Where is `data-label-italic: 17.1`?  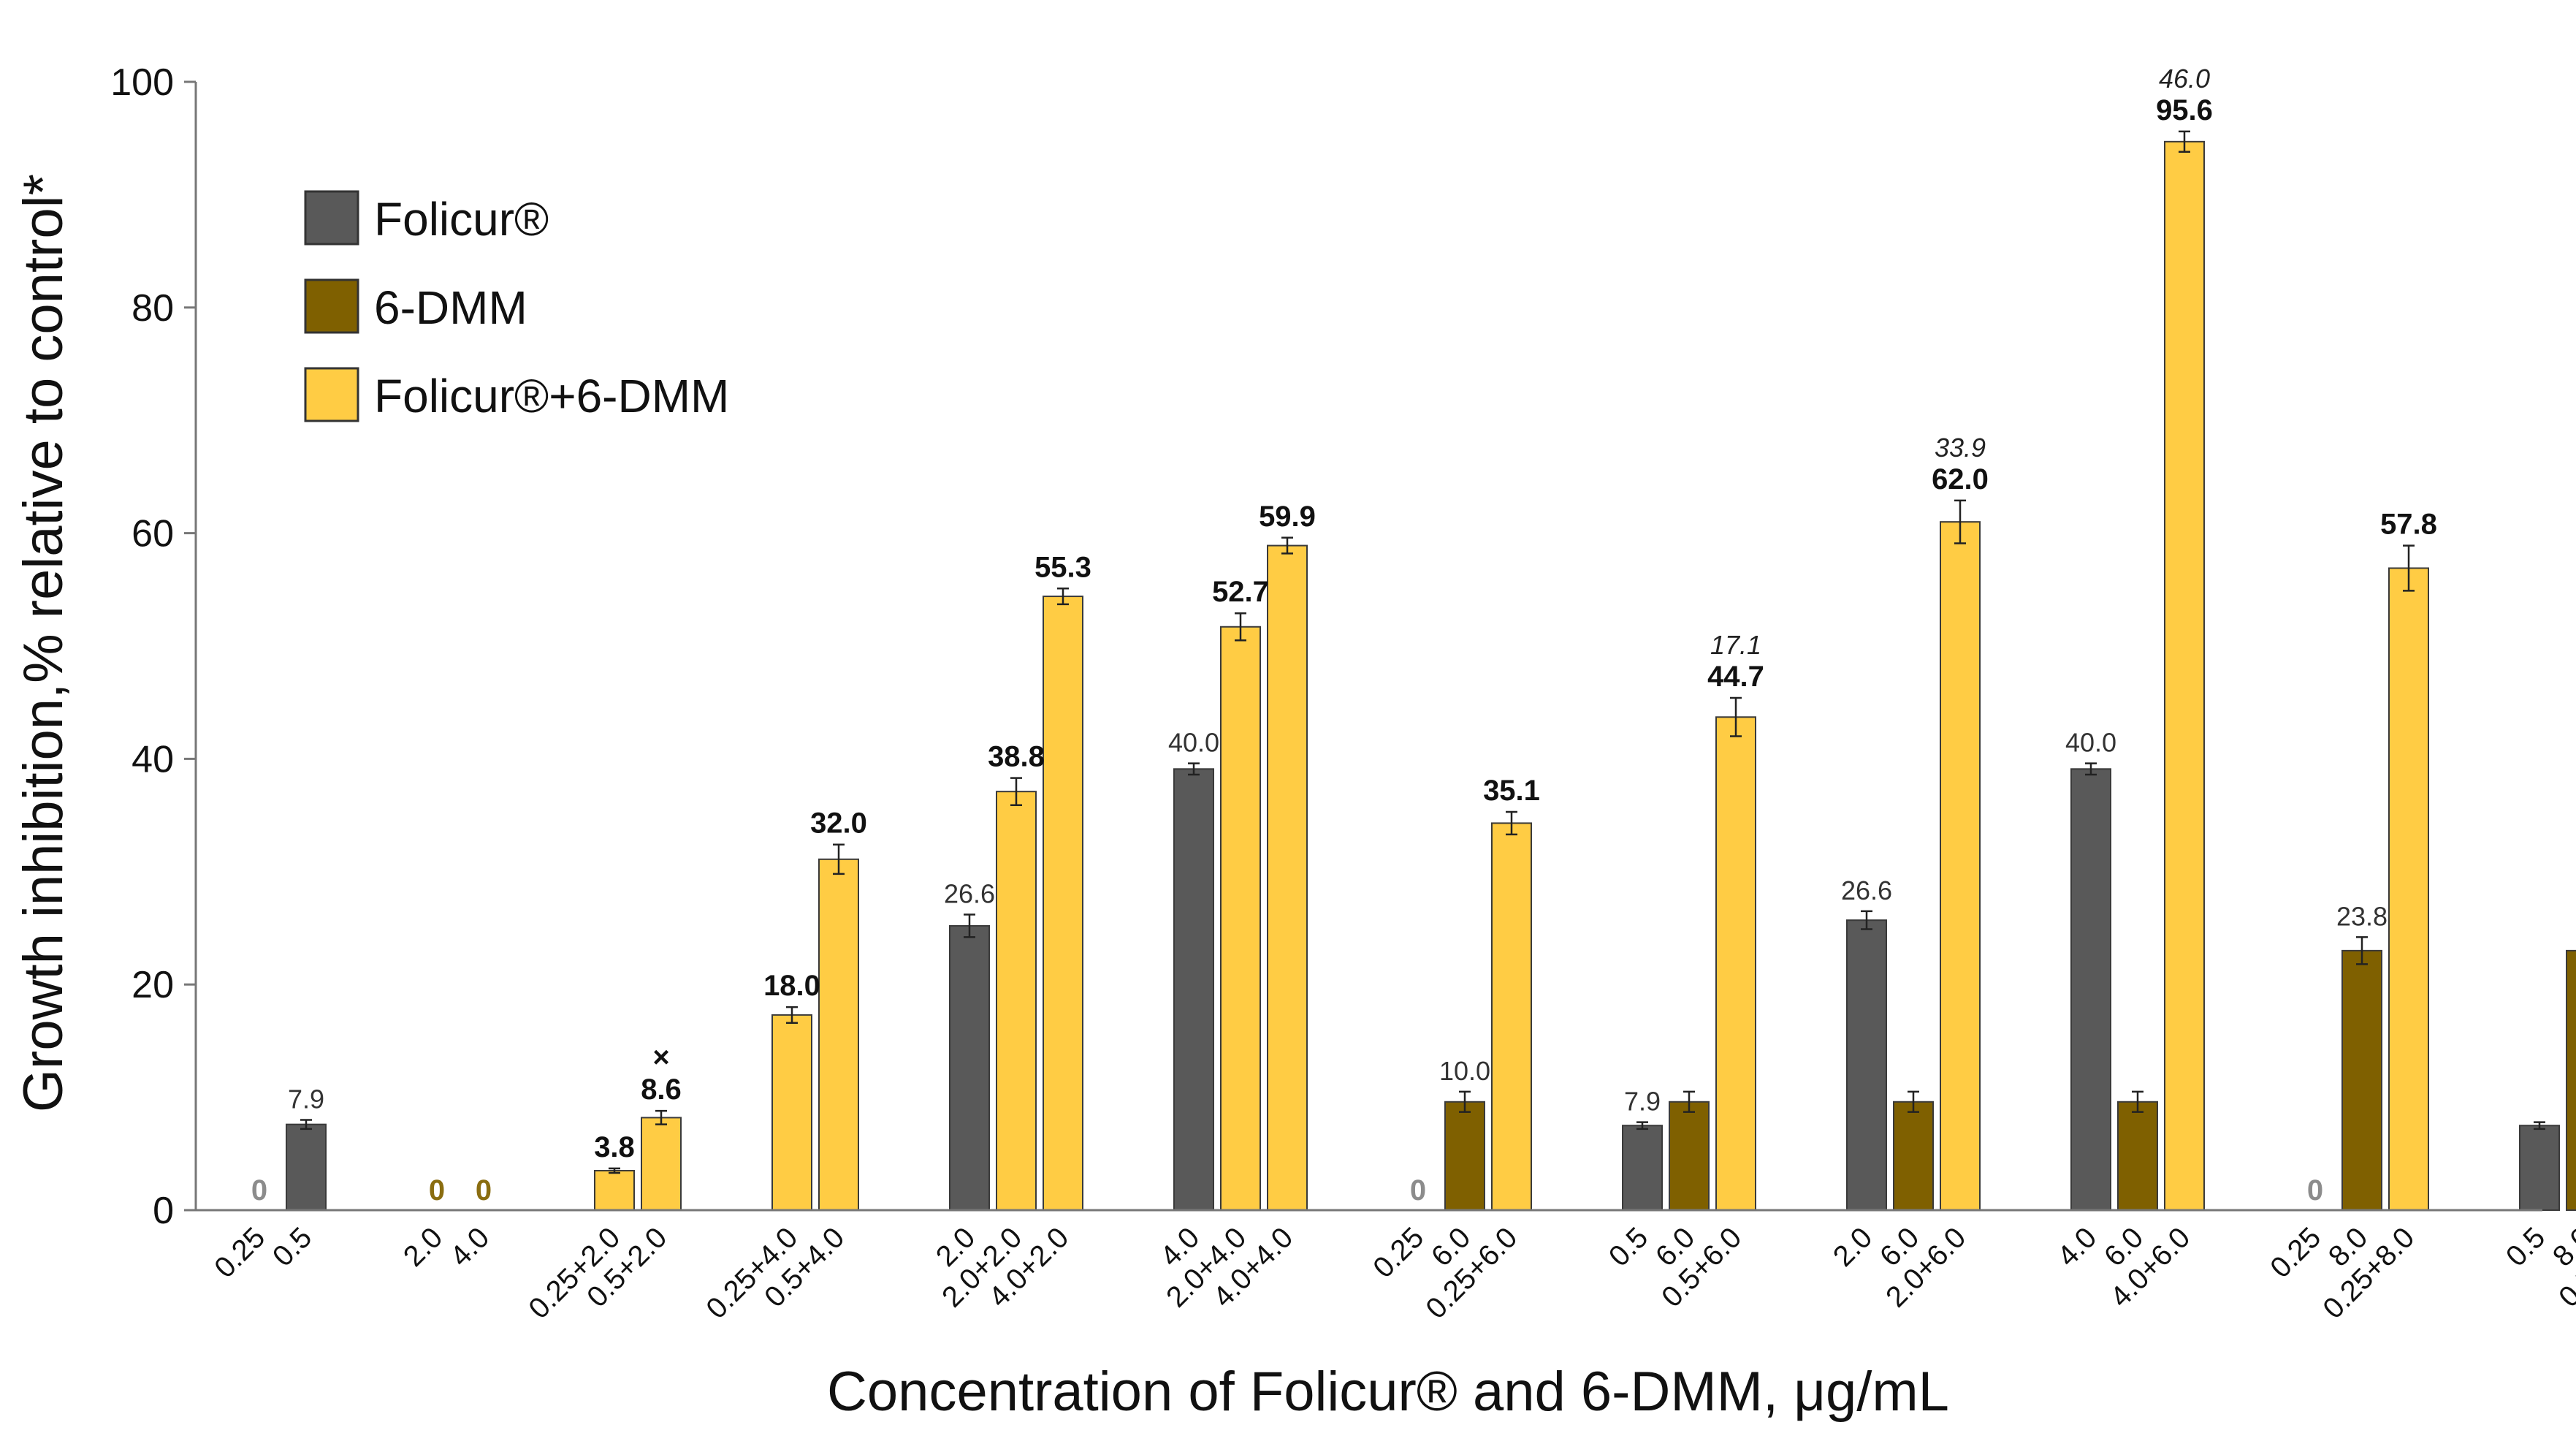 data-label-italic: 17.1 is located at coordinates (1736, 645).